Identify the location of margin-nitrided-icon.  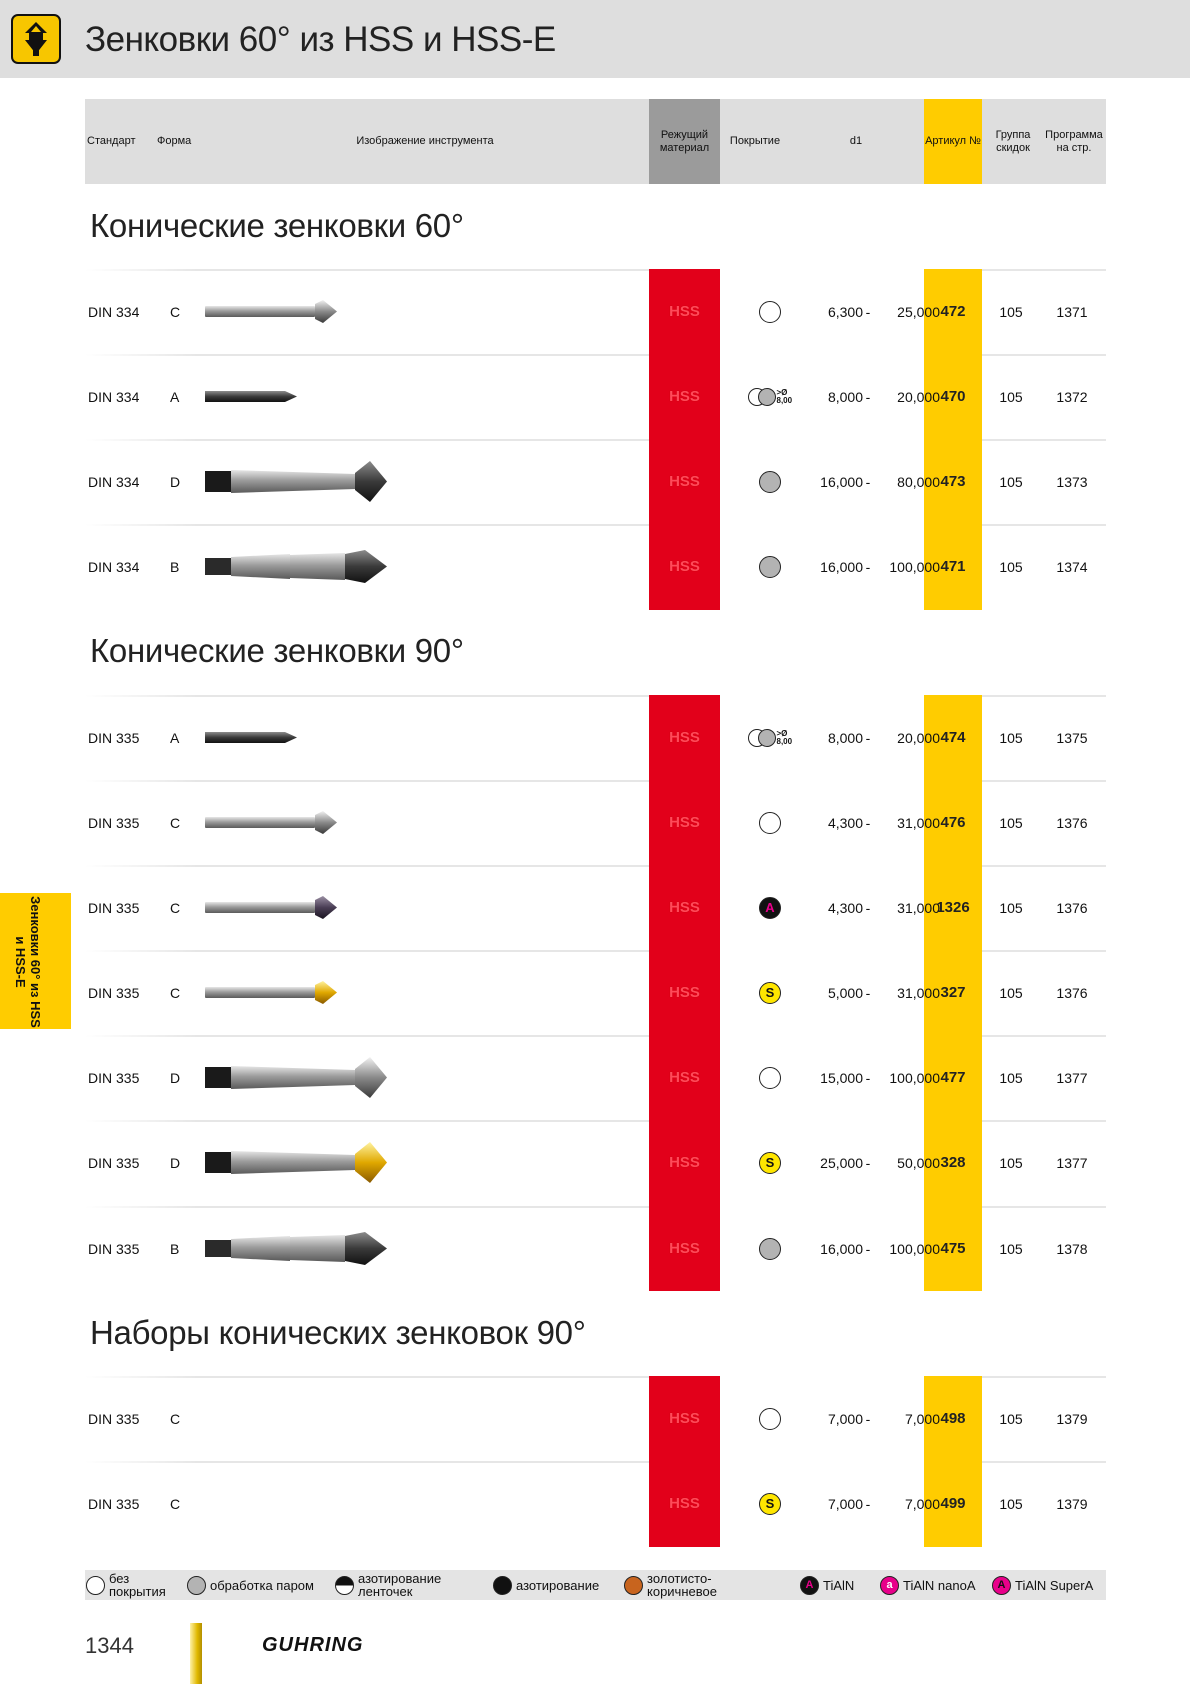
(344, 1585).